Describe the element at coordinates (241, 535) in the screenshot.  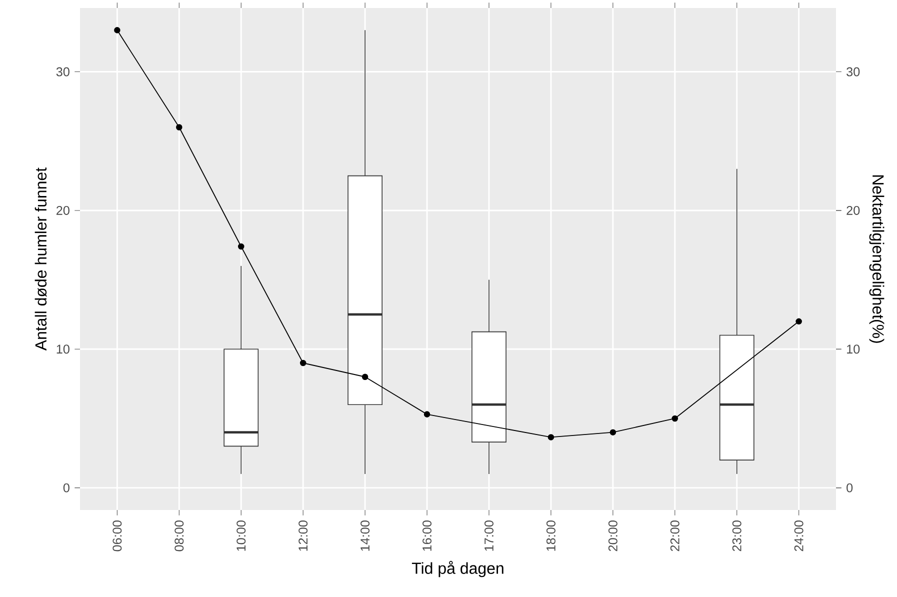
I see `x-tick-label: 10:00` at that location.